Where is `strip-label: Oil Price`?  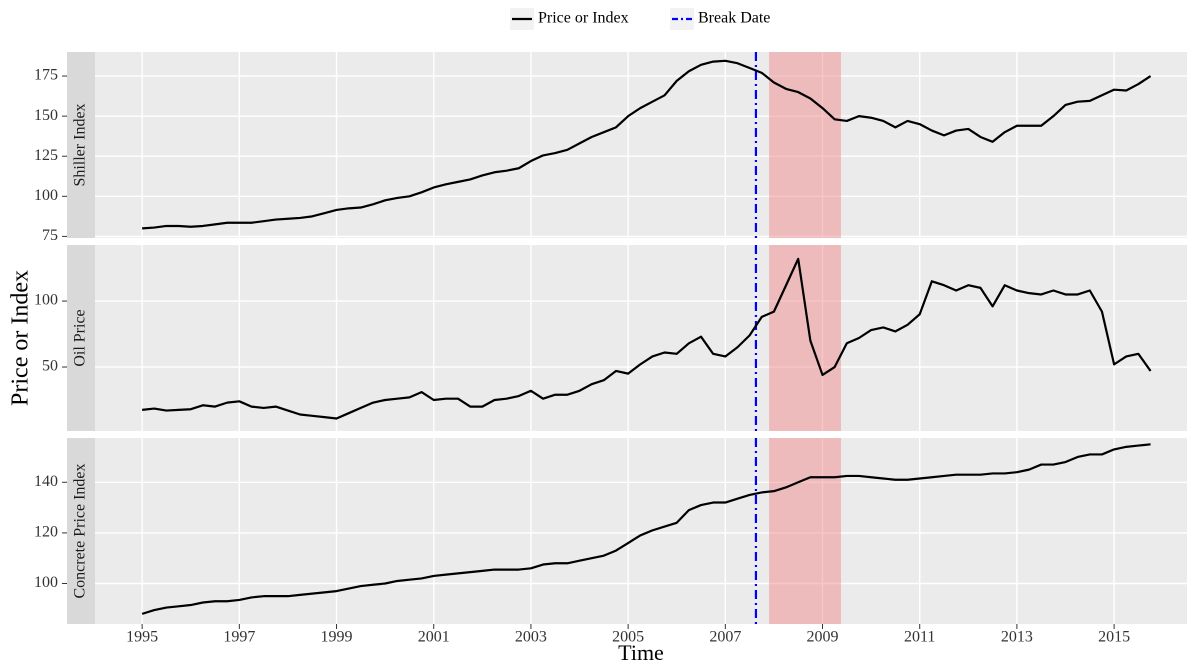 strip-label: Oil Price is located at coordinates (80, 337).